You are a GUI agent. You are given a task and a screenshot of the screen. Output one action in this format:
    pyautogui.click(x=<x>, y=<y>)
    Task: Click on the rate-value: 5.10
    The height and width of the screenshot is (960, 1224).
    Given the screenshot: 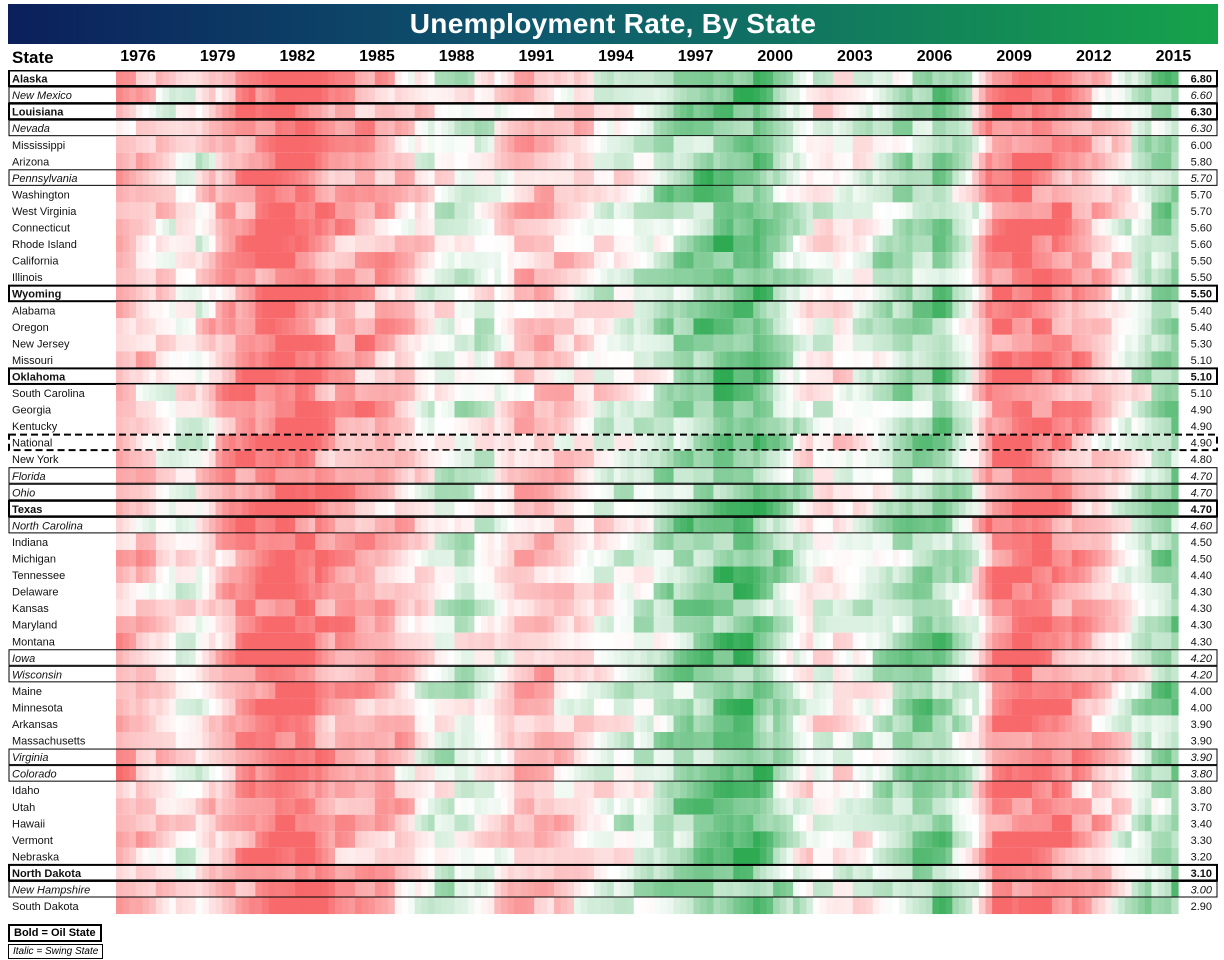 What is the action you would take?
    pyautogui.click(x=1201, y=394)
    